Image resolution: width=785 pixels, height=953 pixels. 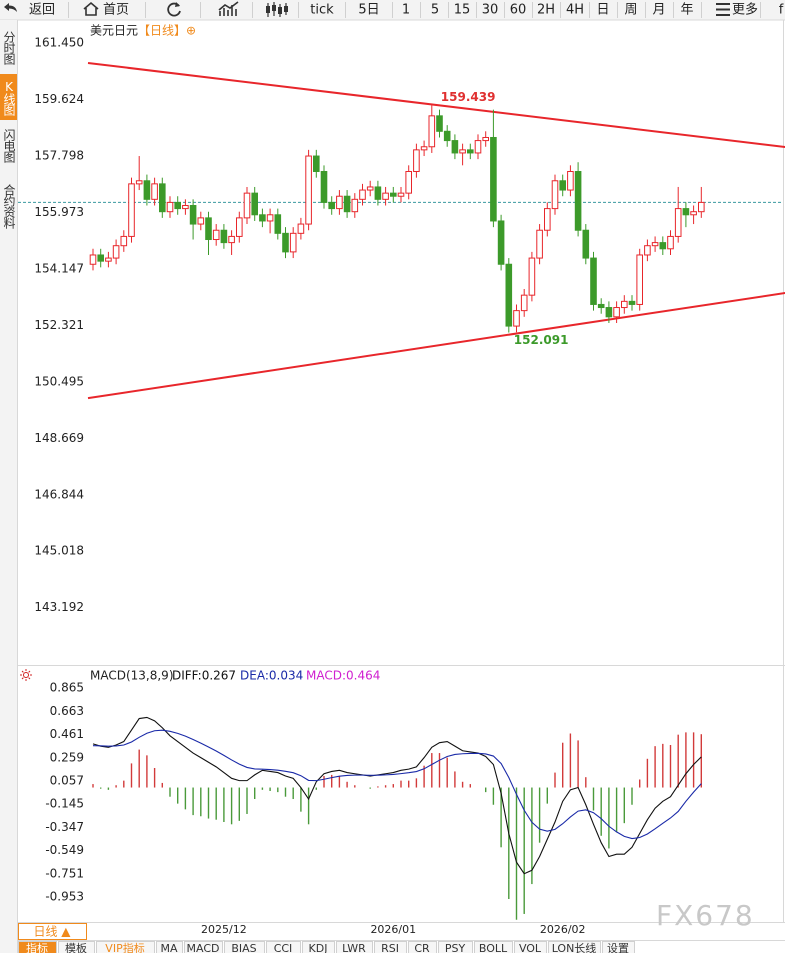 I want to click on y-tick-label: 148.669, so click(x=59, y=438).